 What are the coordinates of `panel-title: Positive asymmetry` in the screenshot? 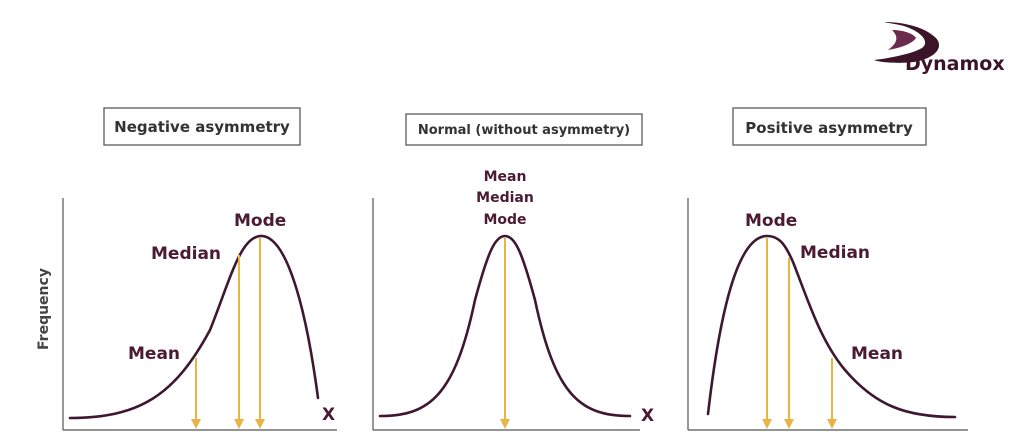 It's located at (829, 128).